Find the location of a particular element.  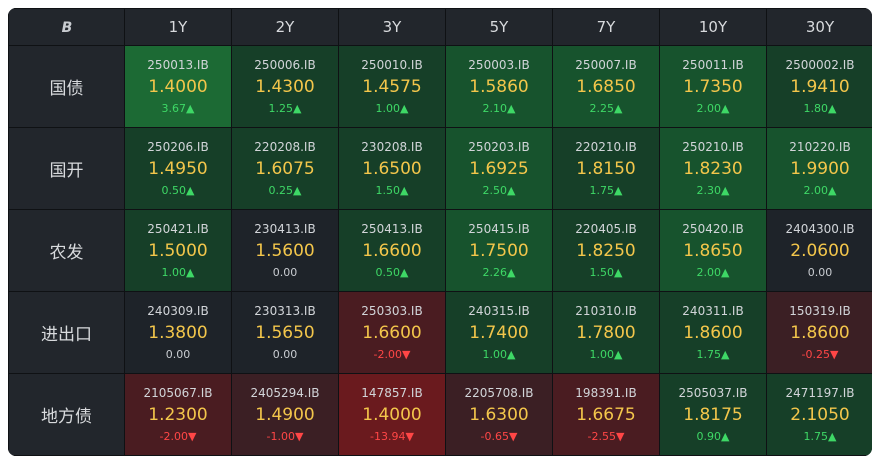

yield-cell: 250006.IB 1.4300 1.25▲ is located at coordinates (285, 86).